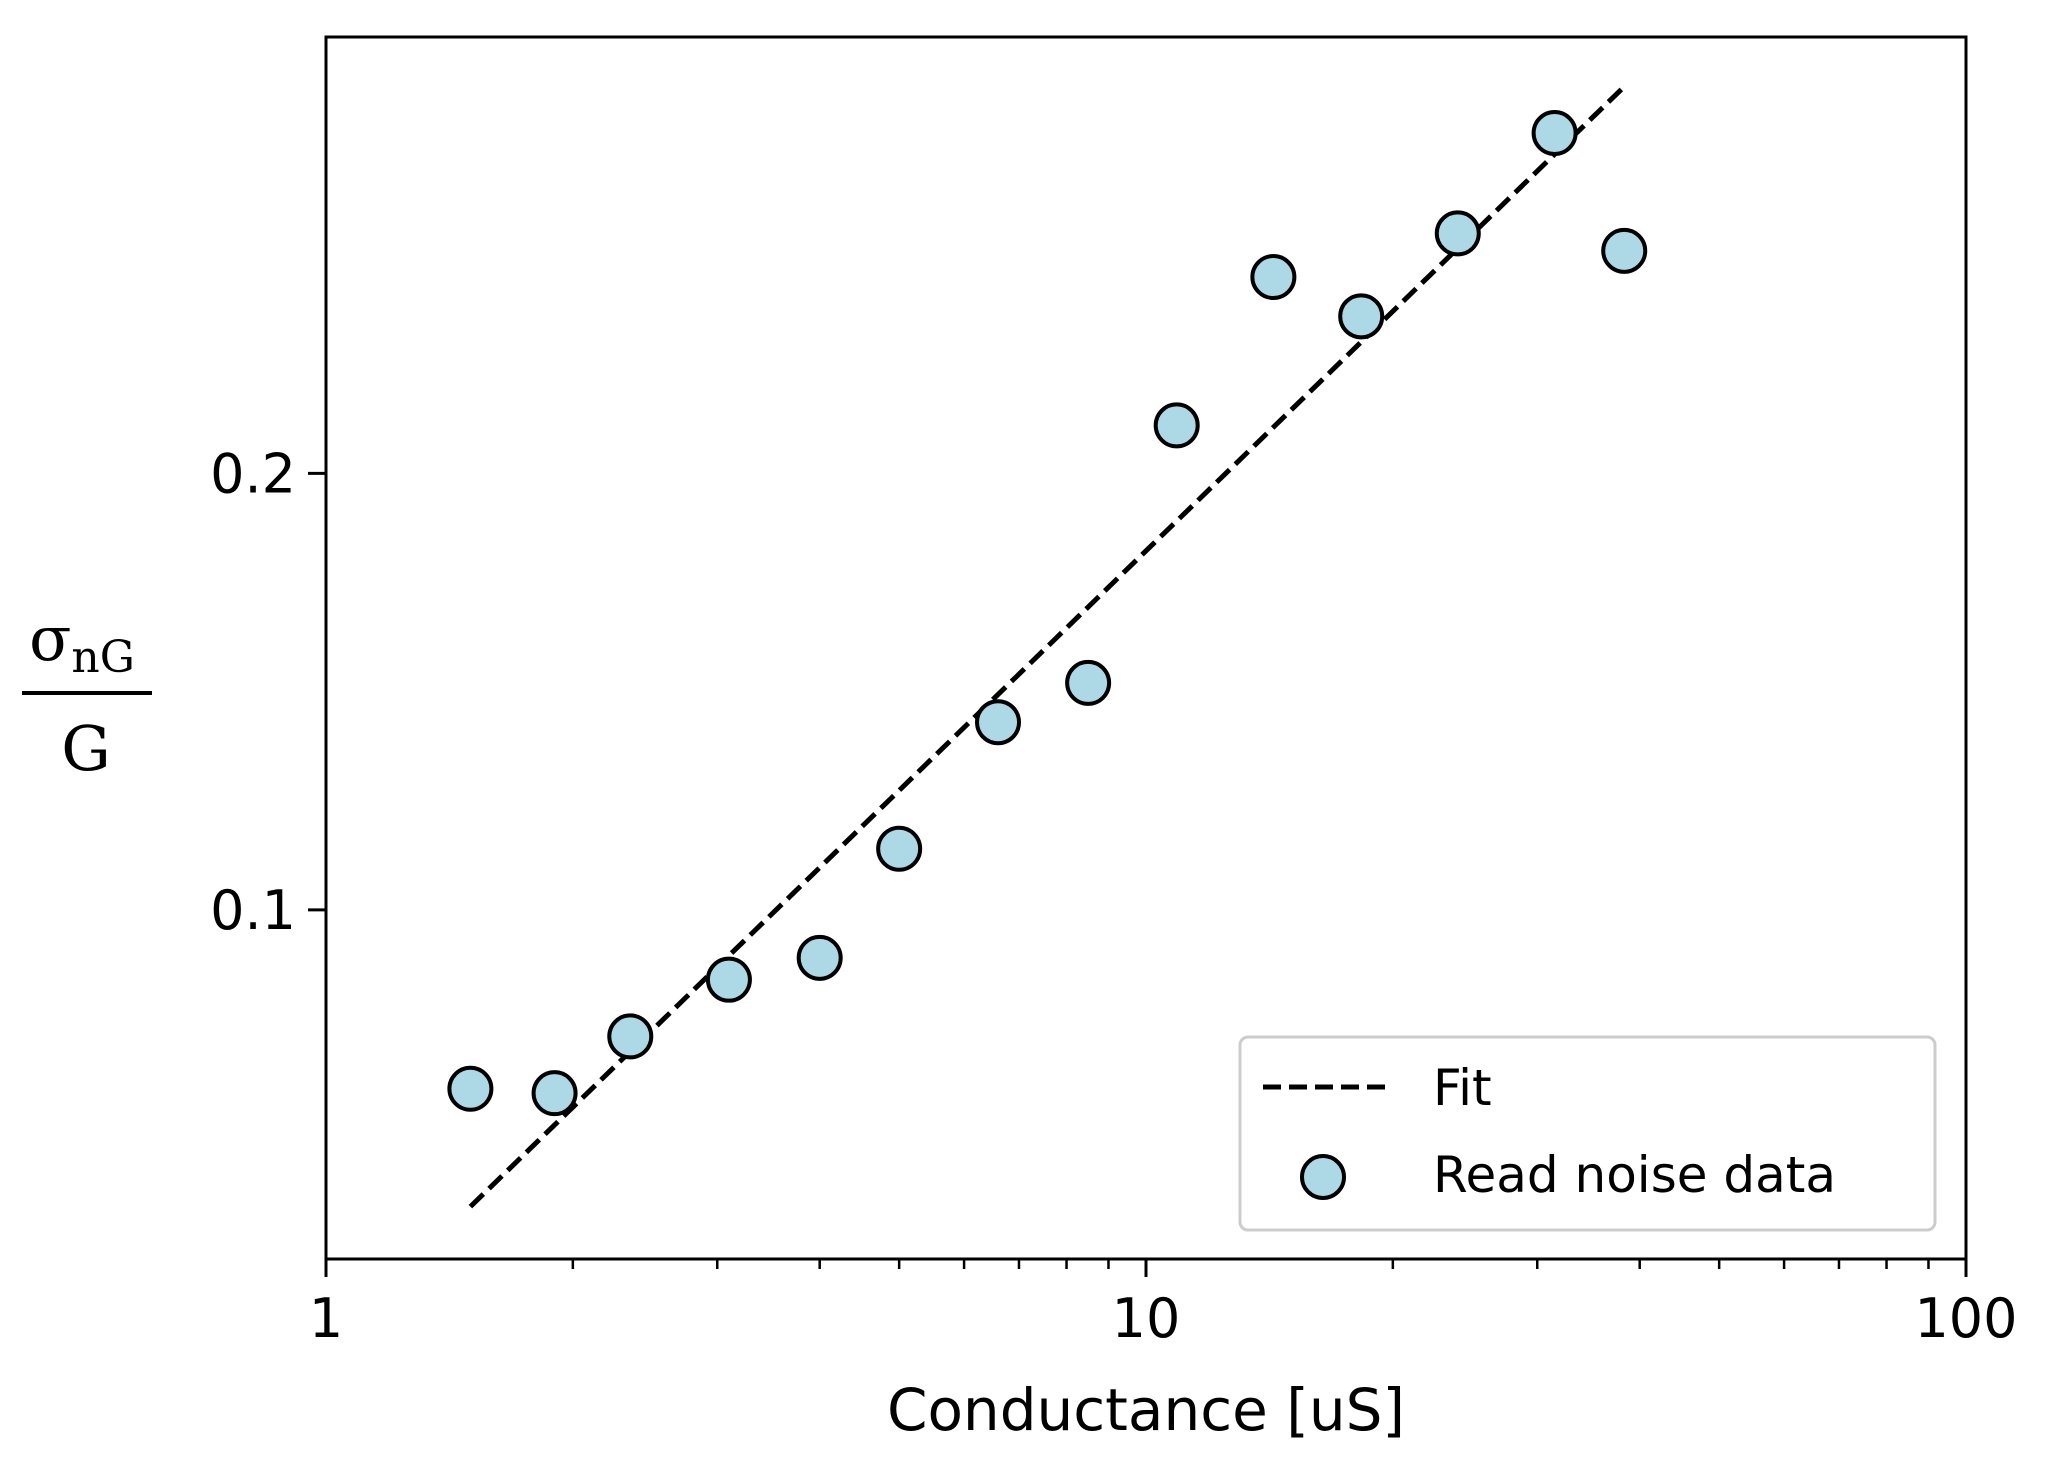 This screenshot has height=1471, width=2057. Describe the element at coordinates (50, 638) in the screenshot. I see `y-axis-label-numerator: σ` at that location.